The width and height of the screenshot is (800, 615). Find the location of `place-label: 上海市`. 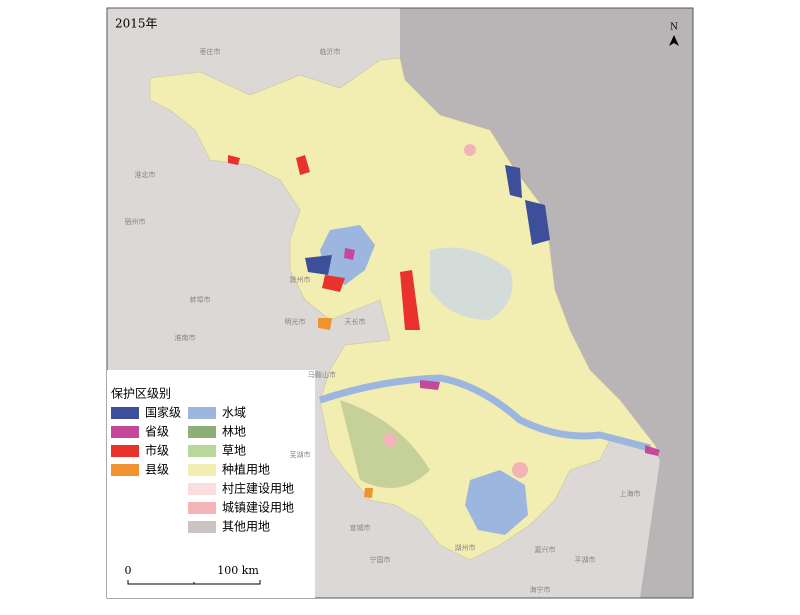

place-label: 上海市 is located at coordinates (630, 493).